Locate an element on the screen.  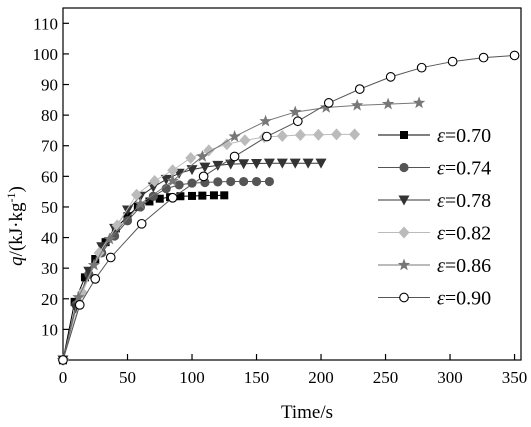
legend-label: ε=0.70 is located at coordinates (464, 136).